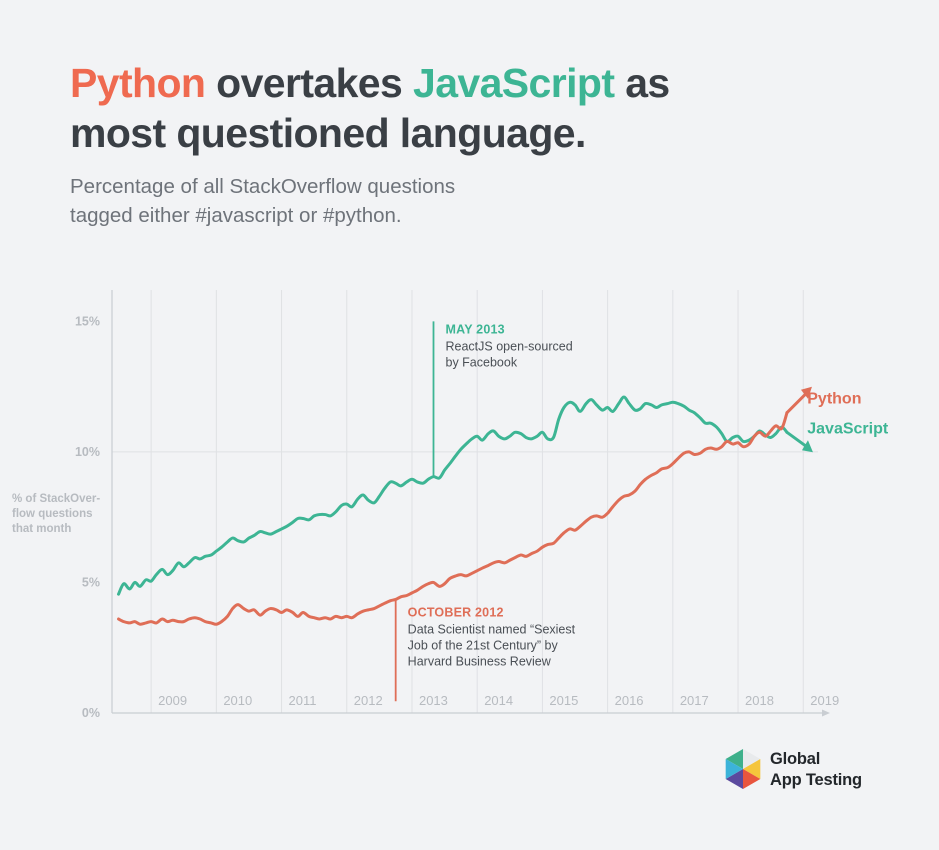 Image resolution: width=939 pixels, height=850 pixels. I want to click on logo-line-2: App Testing, so click(816, 780).